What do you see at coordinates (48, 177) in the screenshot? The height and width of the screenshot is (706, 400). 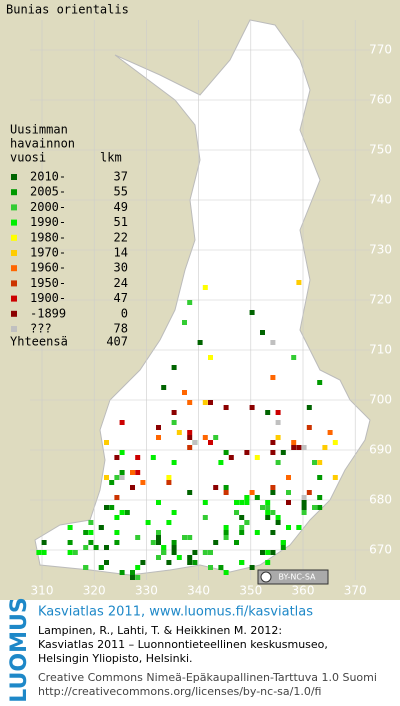 I see `legend-label: 2010-` at bounding box center [48, 177].